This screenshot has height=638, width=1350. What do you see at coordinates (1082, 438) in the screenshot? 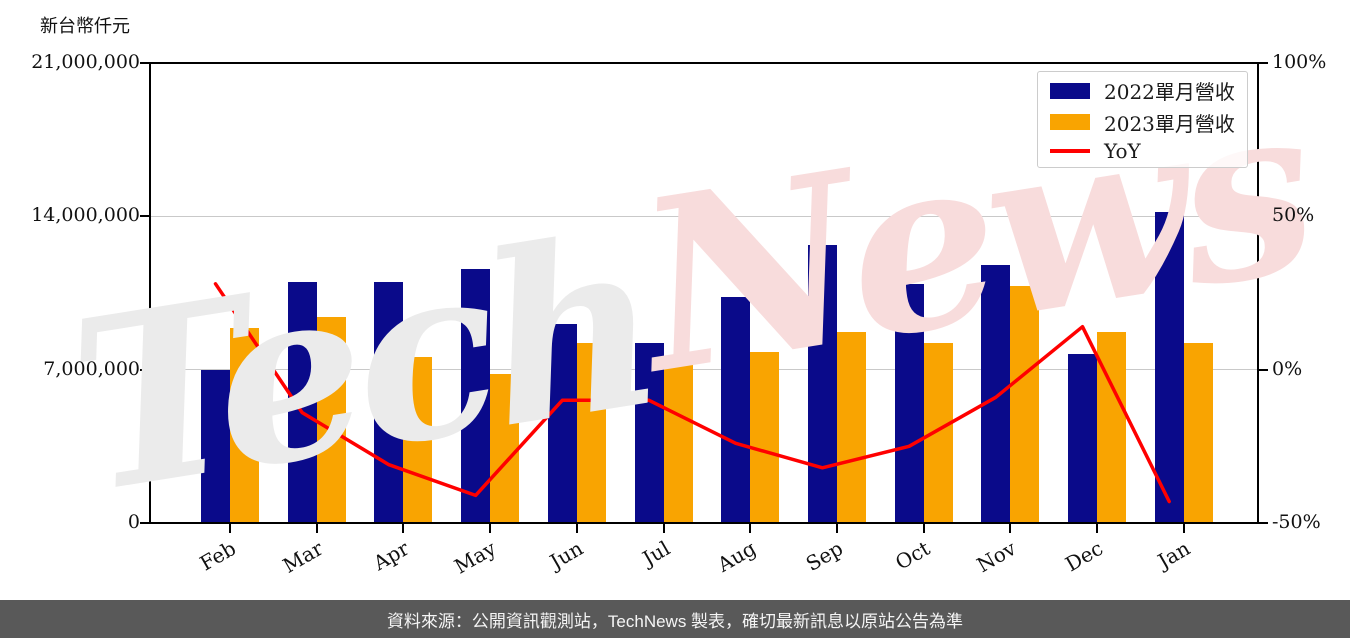
I see `bar-2022單月營收-Dec` at bounding box center [1082, 438].